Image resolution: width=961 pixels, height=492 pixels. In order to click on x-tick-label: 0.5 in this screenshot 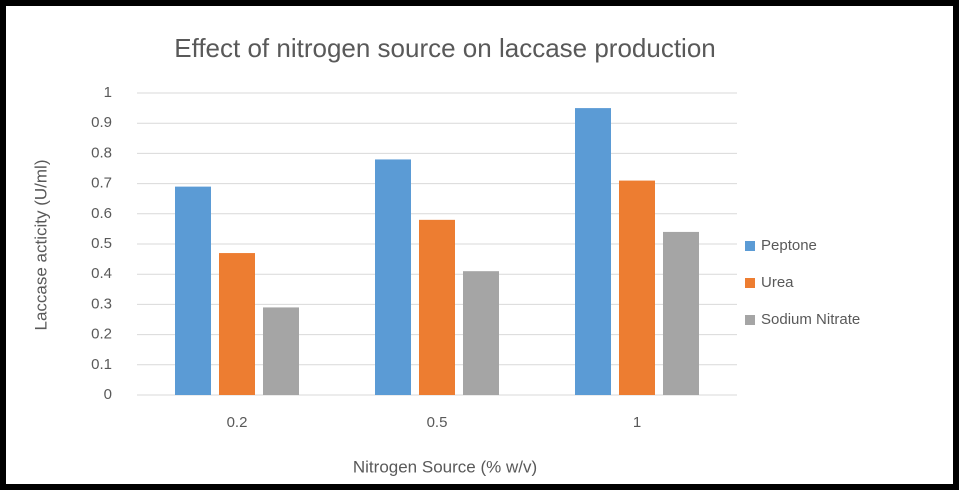, I will do `click(437, 422)`.